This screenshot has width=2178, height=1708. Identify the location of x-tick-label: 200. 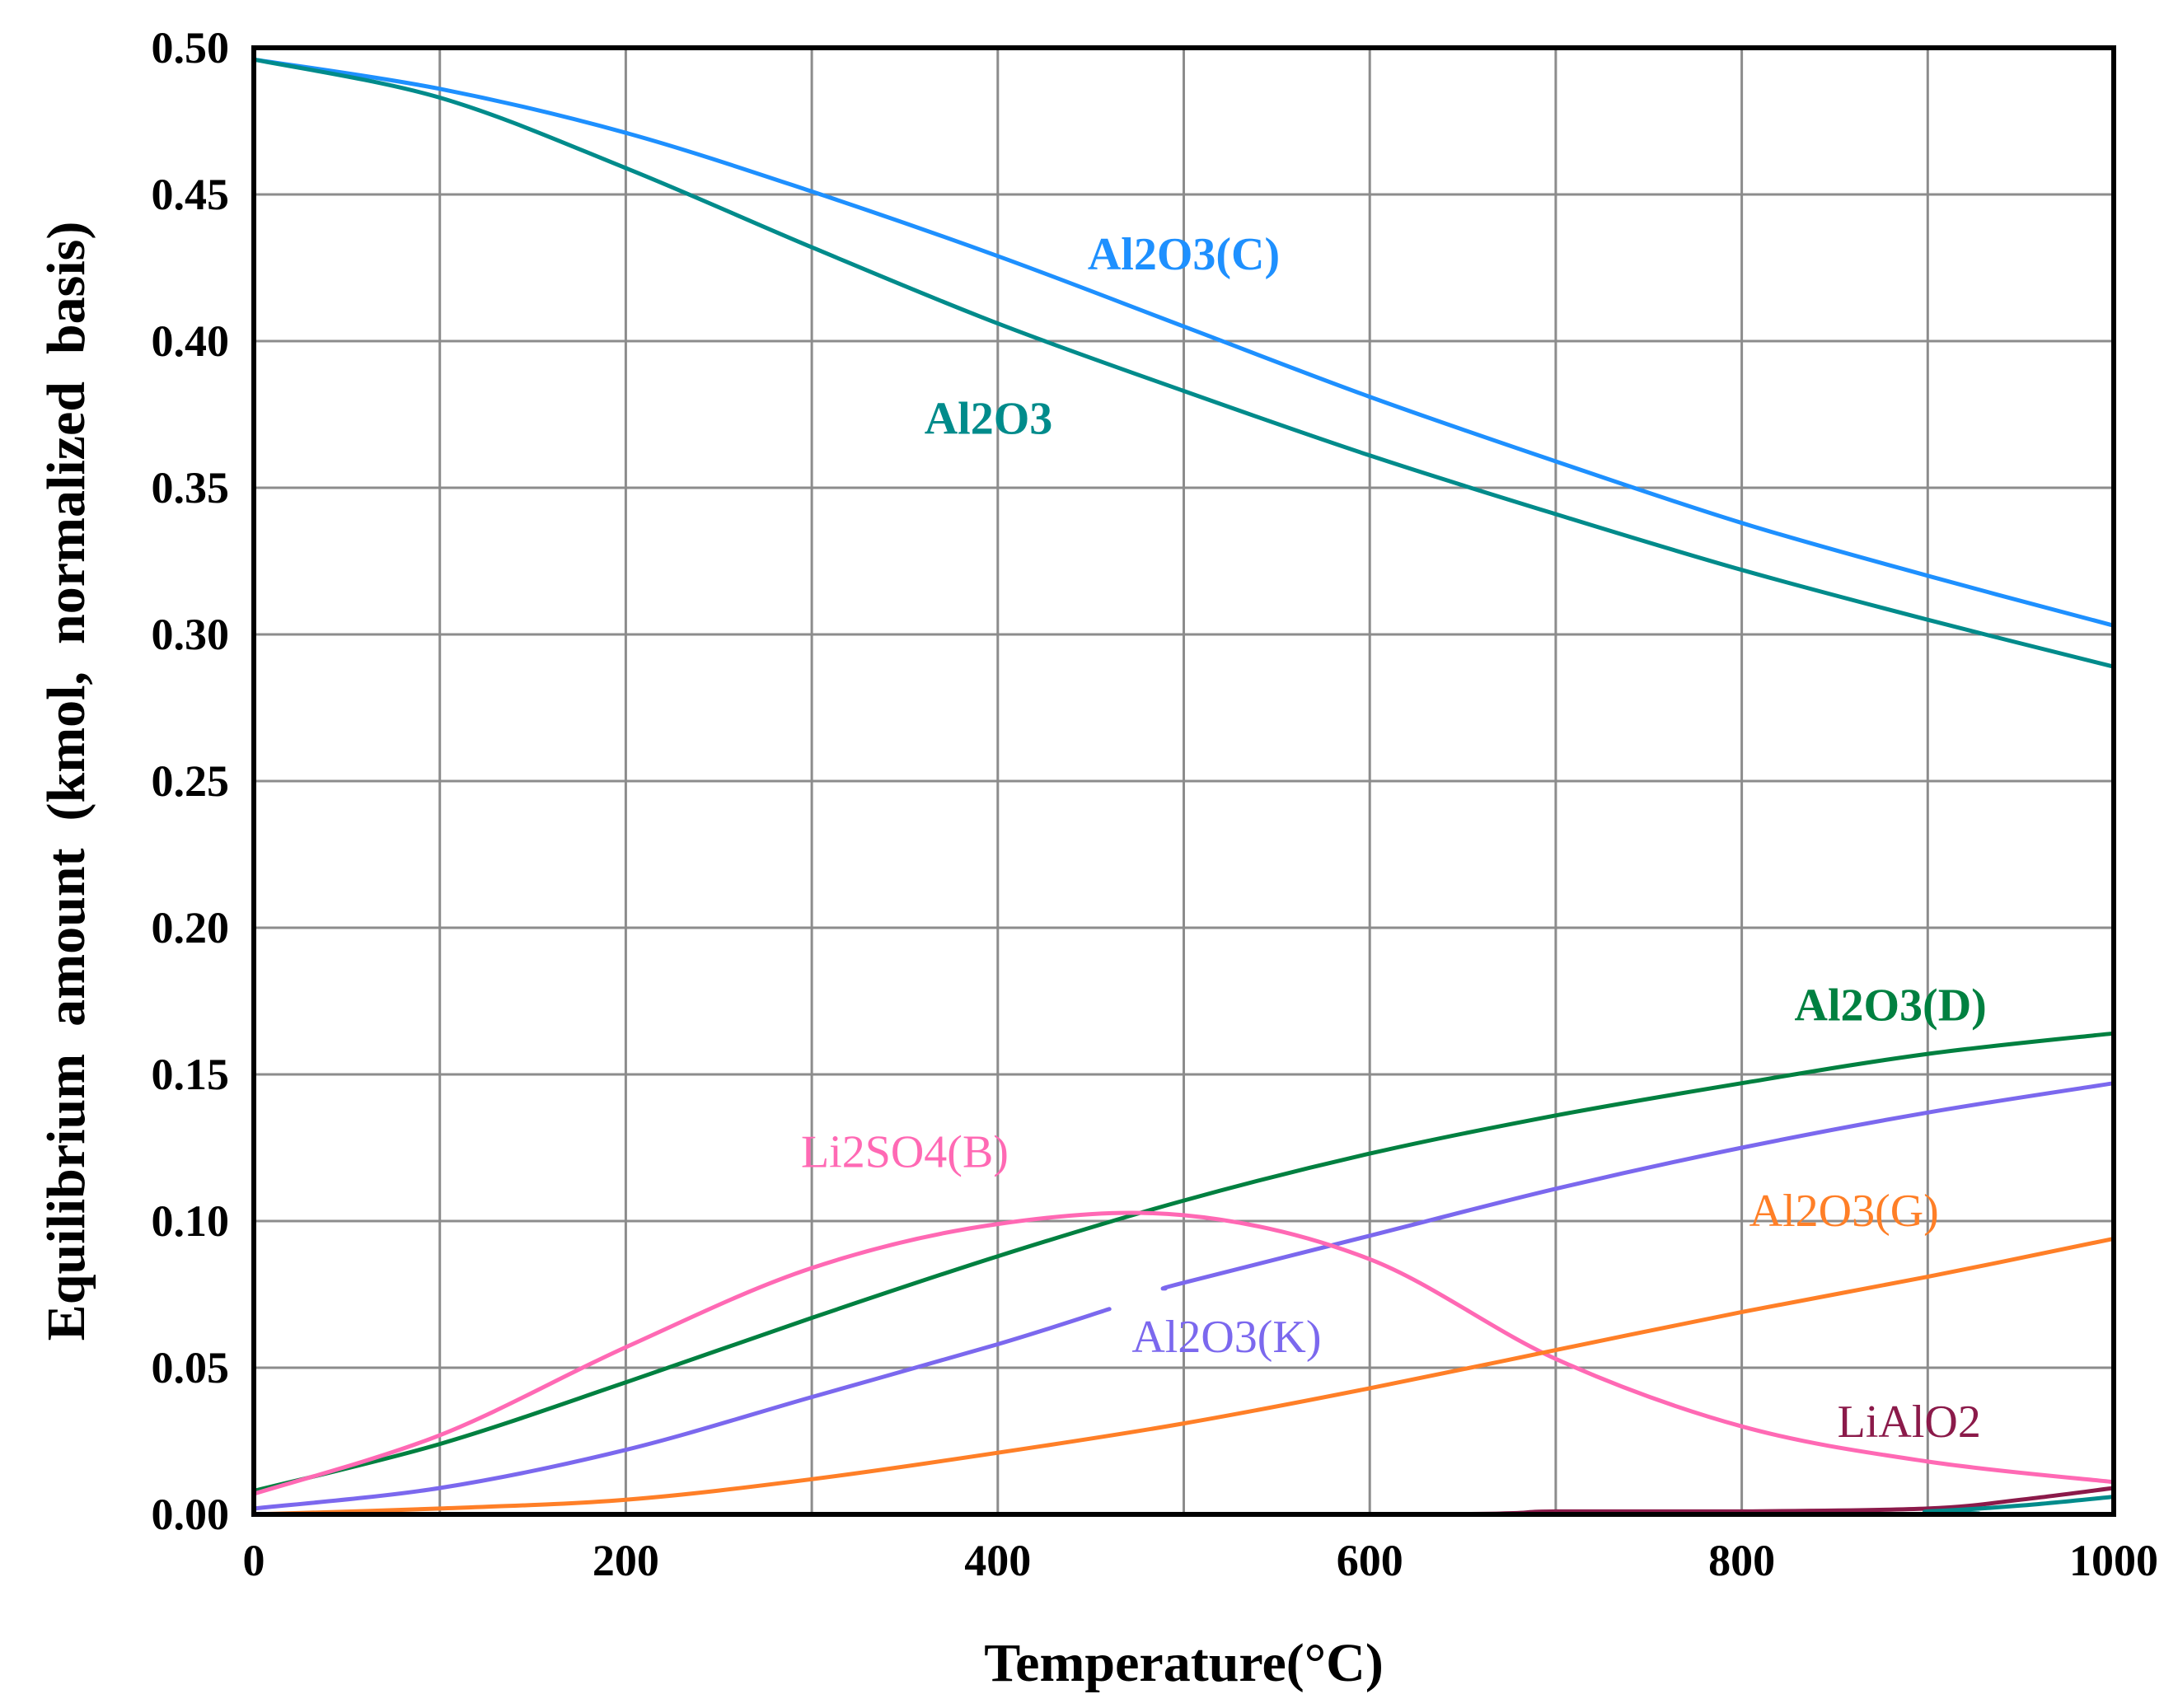
(626, 1560).